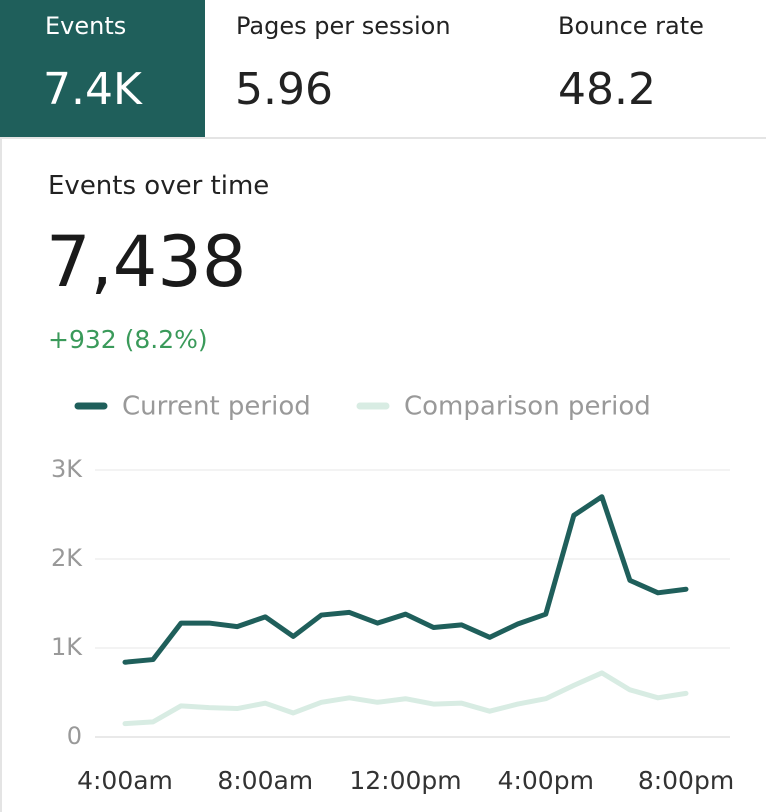 The width and height of the screenshot is (766, 812). I want to click on tab-value: 5.96, so click(284, 89).